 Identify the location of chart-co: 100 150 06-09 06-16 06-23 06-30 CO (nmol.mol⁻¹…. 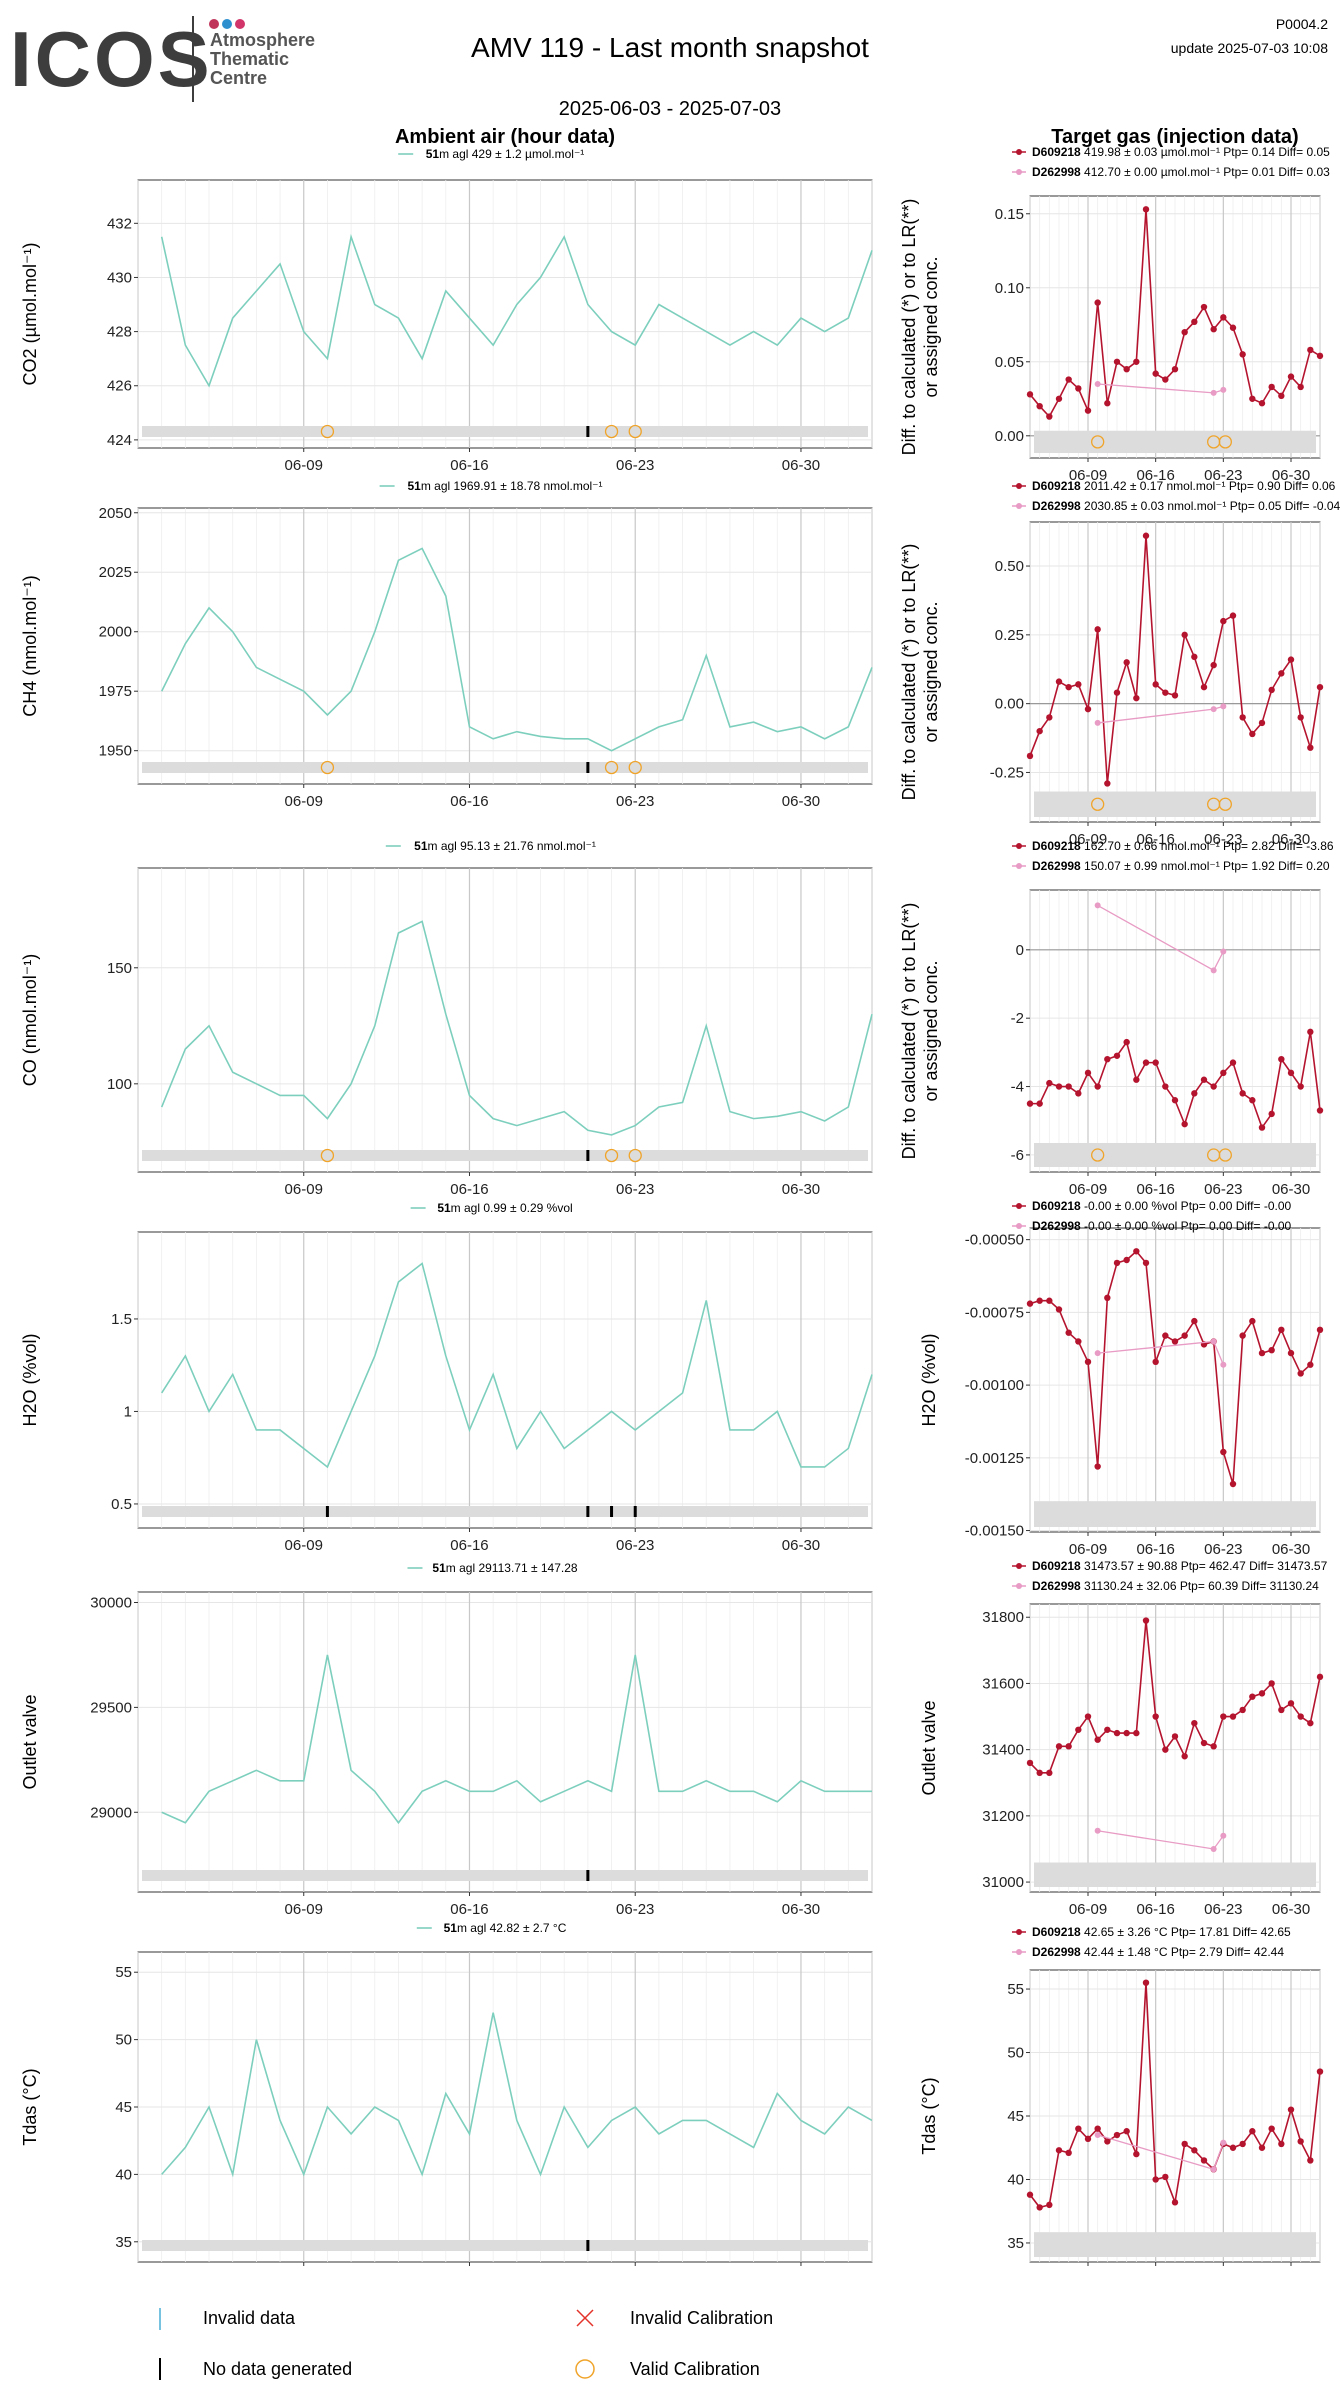
(446, 1018).